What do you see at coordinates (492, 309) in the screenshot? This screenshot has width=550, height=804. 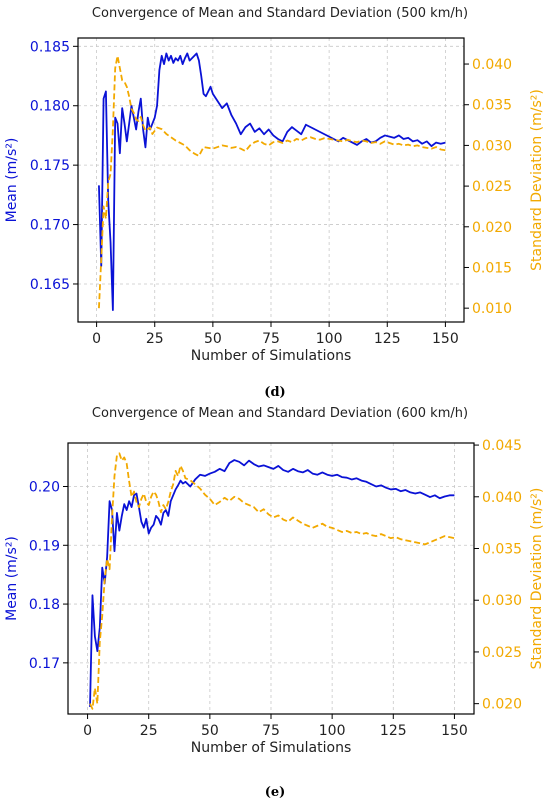 I see `y-tick-label-right: 0.010` at bounding box center [492, 309].